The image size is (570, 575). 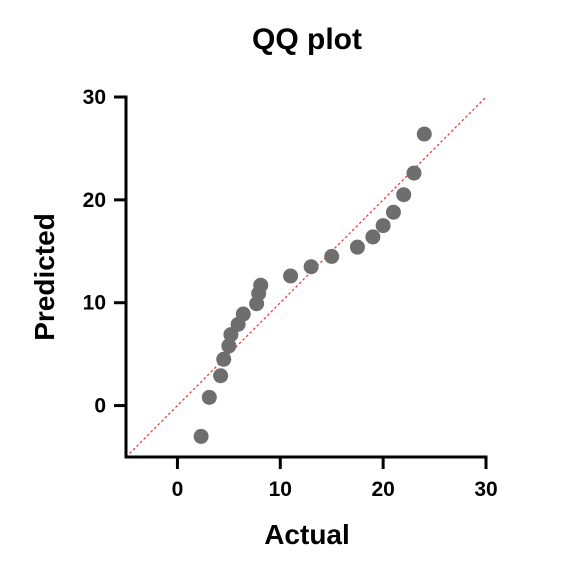 What do you see at coordinates (94, 303) in the screenshot?
I see `y-tick-label: 10` at bounding box center [94, 303].